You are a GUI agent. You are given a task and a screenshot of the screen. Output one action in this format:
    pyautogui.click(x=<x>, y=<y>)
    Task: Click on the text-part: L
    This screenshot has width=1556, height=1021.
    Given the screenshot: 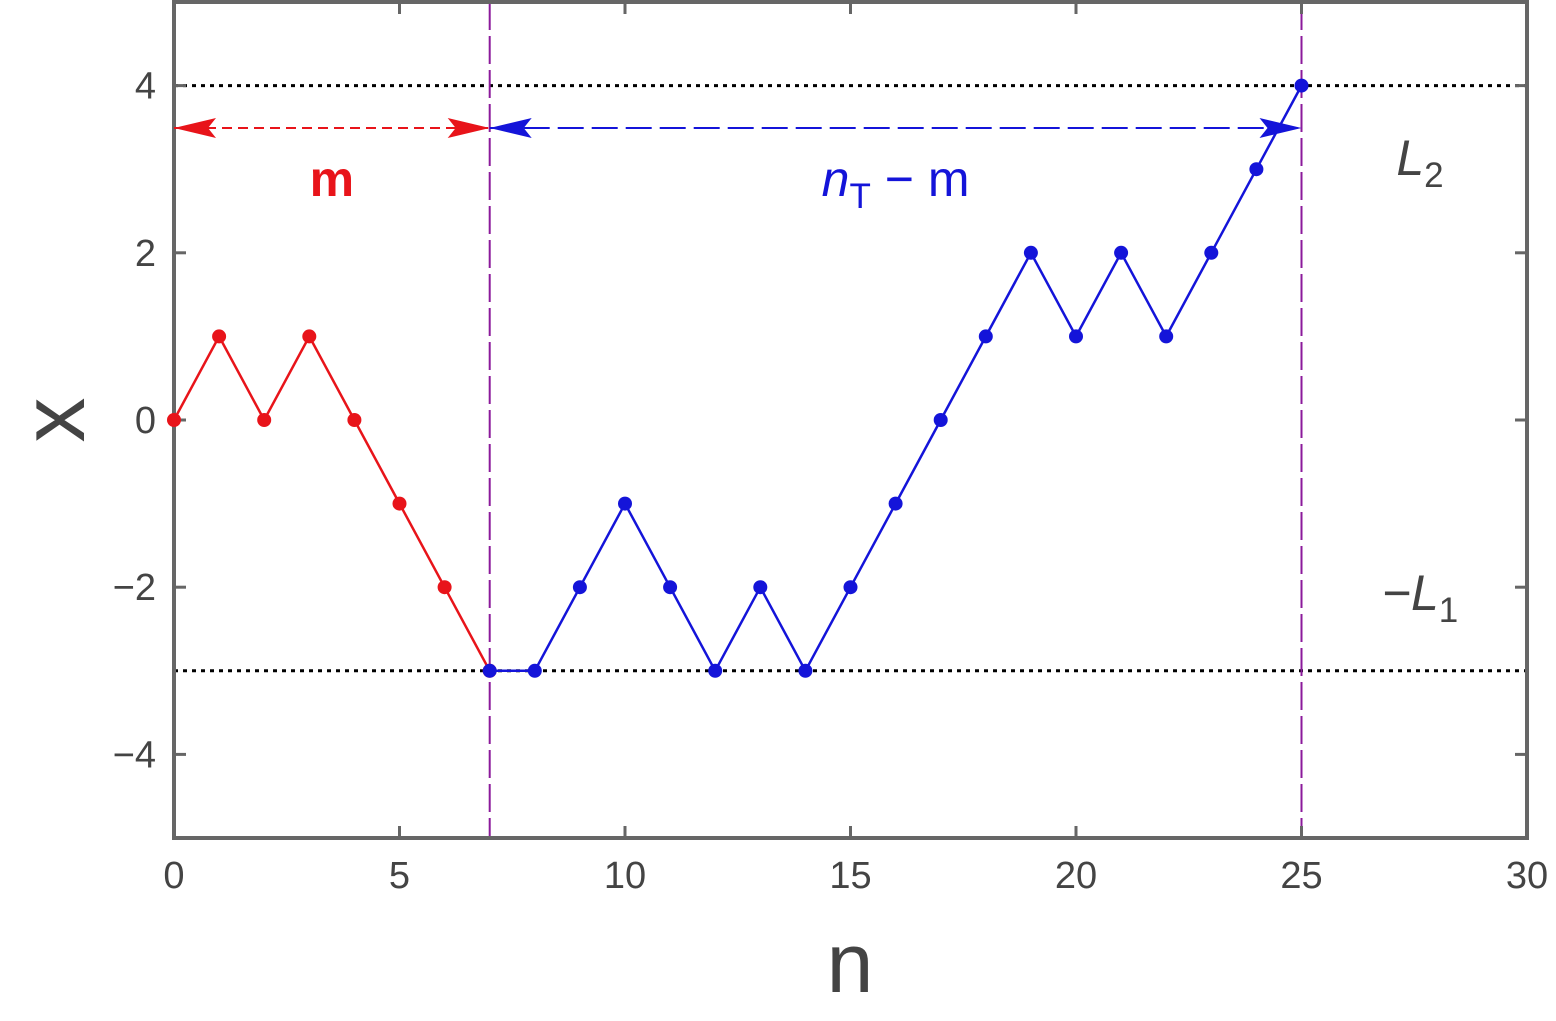 What is the action you would take?
    pyautogui.click(x=1410, y=158)
    